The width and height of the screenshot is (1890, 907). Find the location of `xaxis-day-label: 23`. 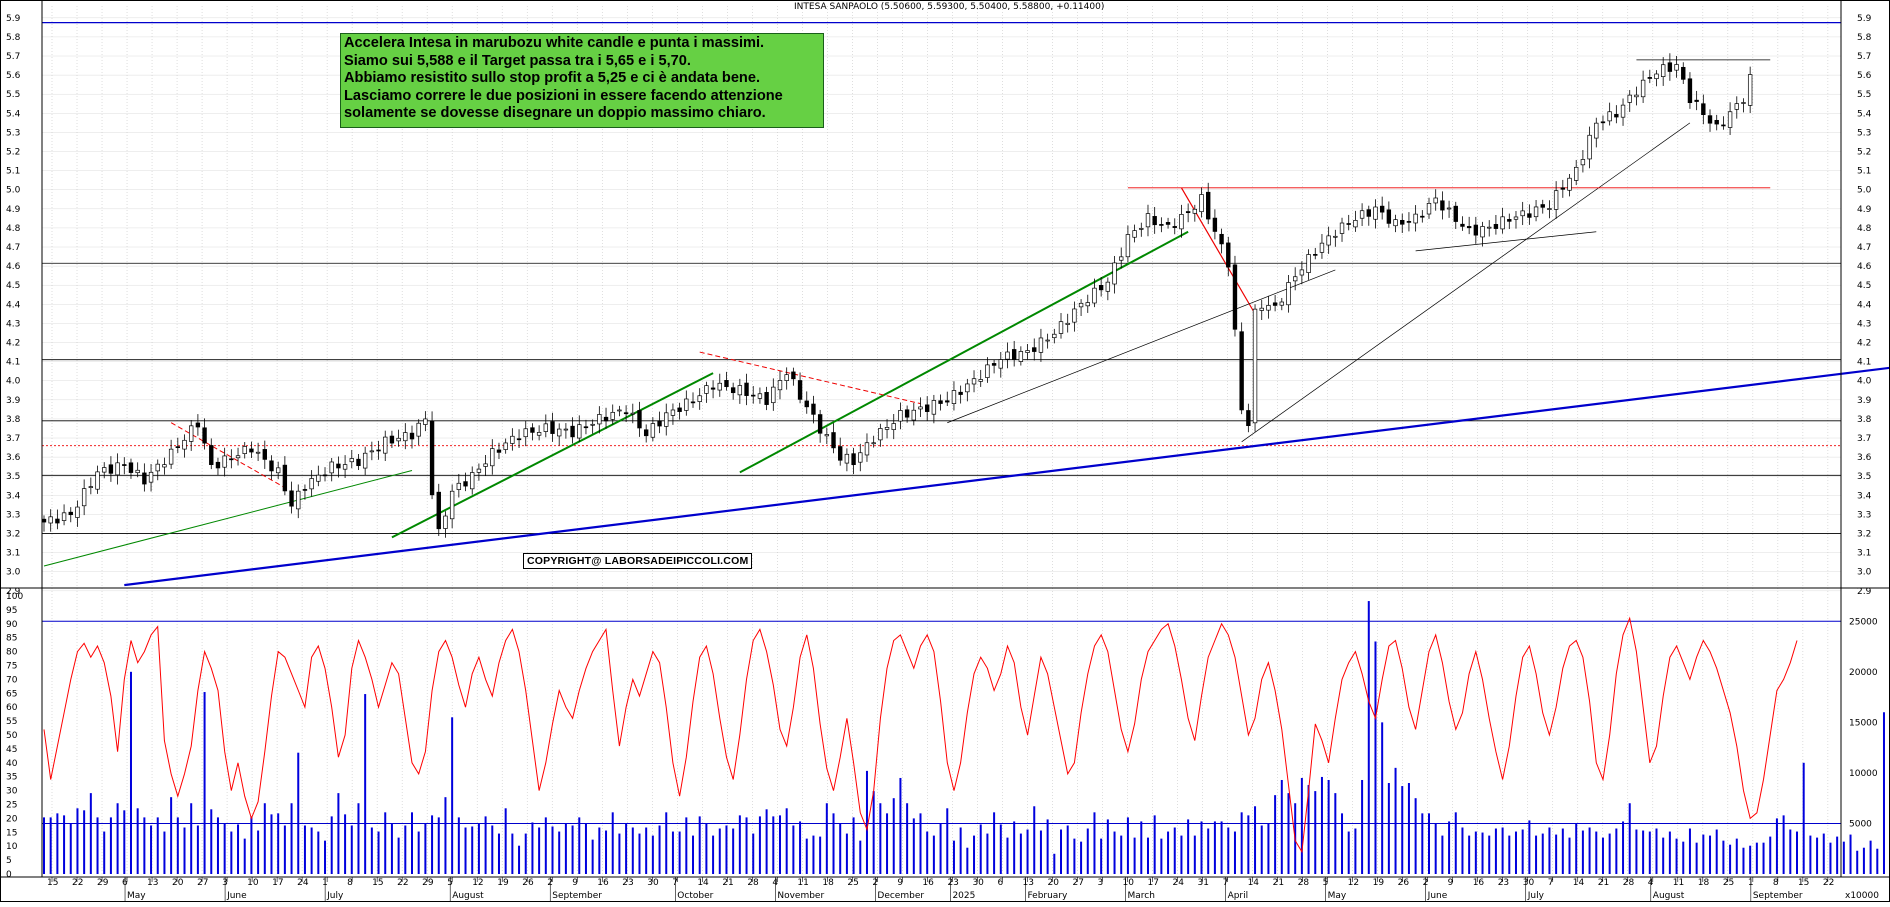

xaxis-day-label: 23 is located at coordinates (952, 883).